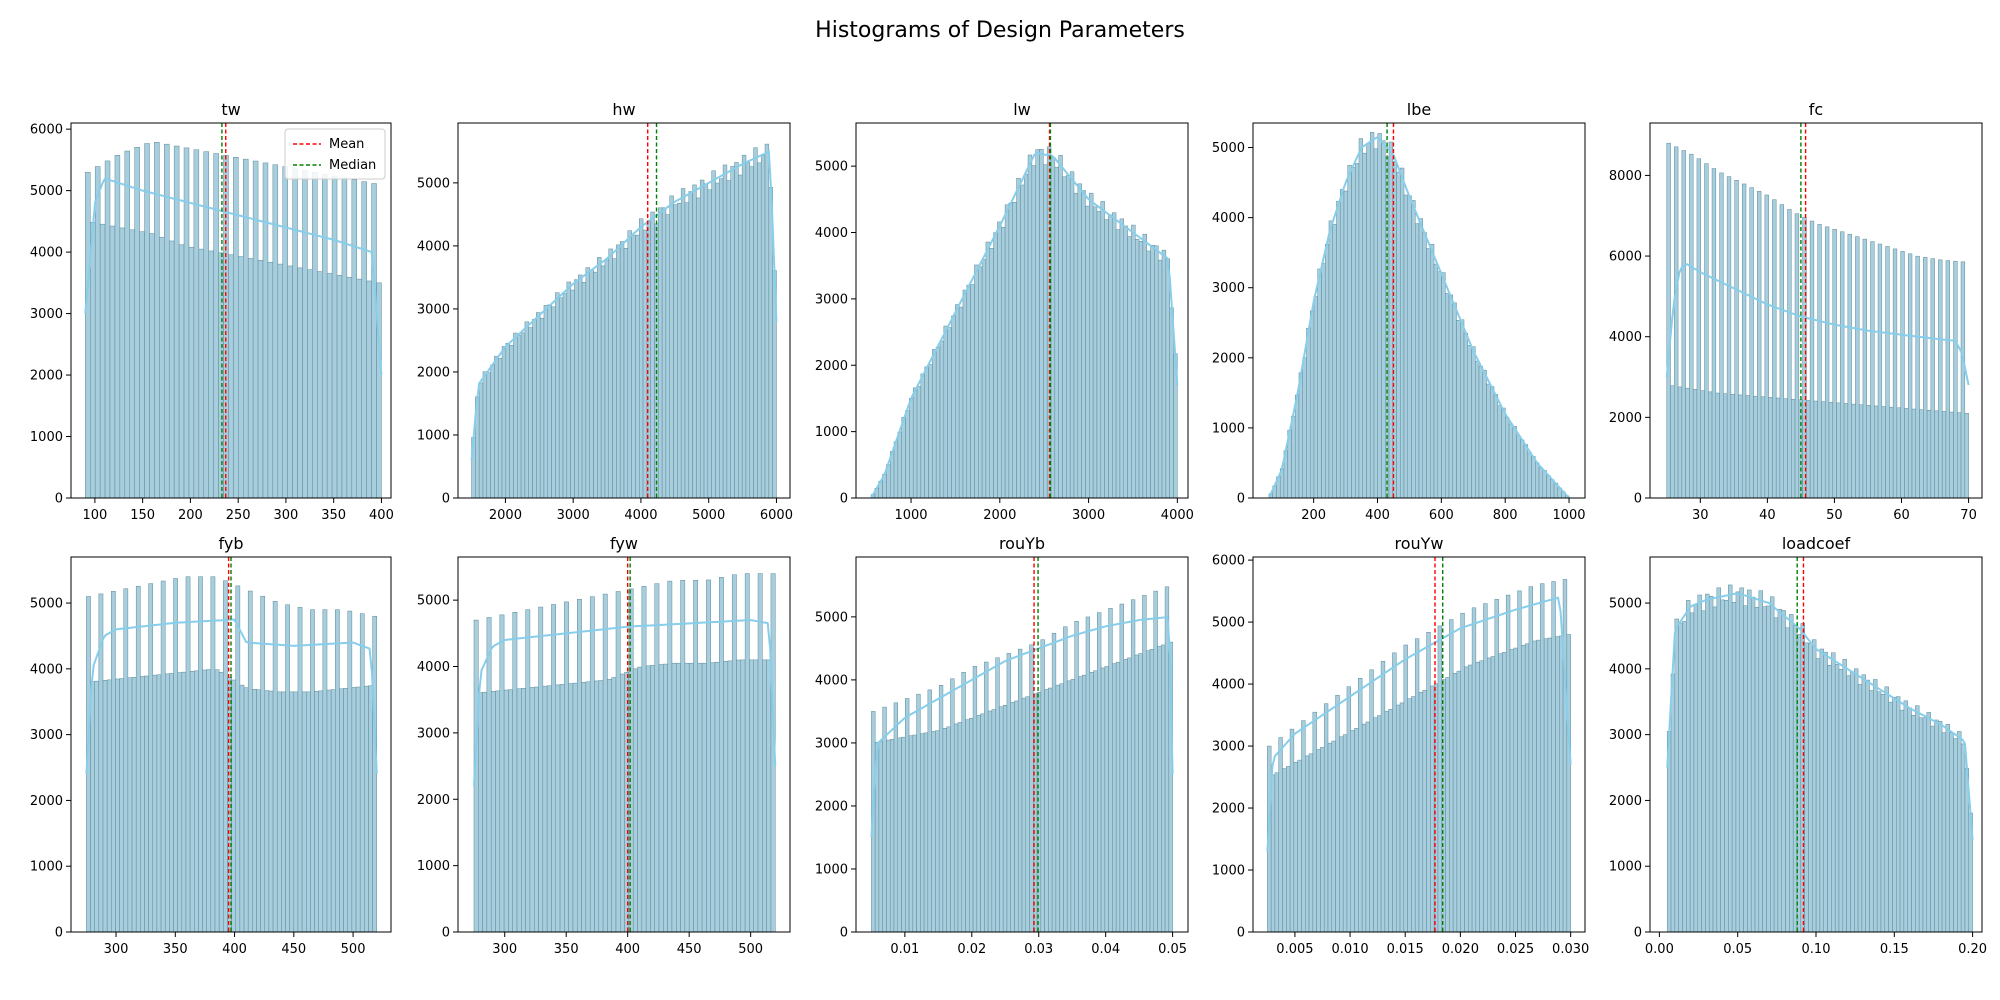 This screenshot has height=1000, width=2000. I want to click on x-tick-label: 3000, so click(573, 515).